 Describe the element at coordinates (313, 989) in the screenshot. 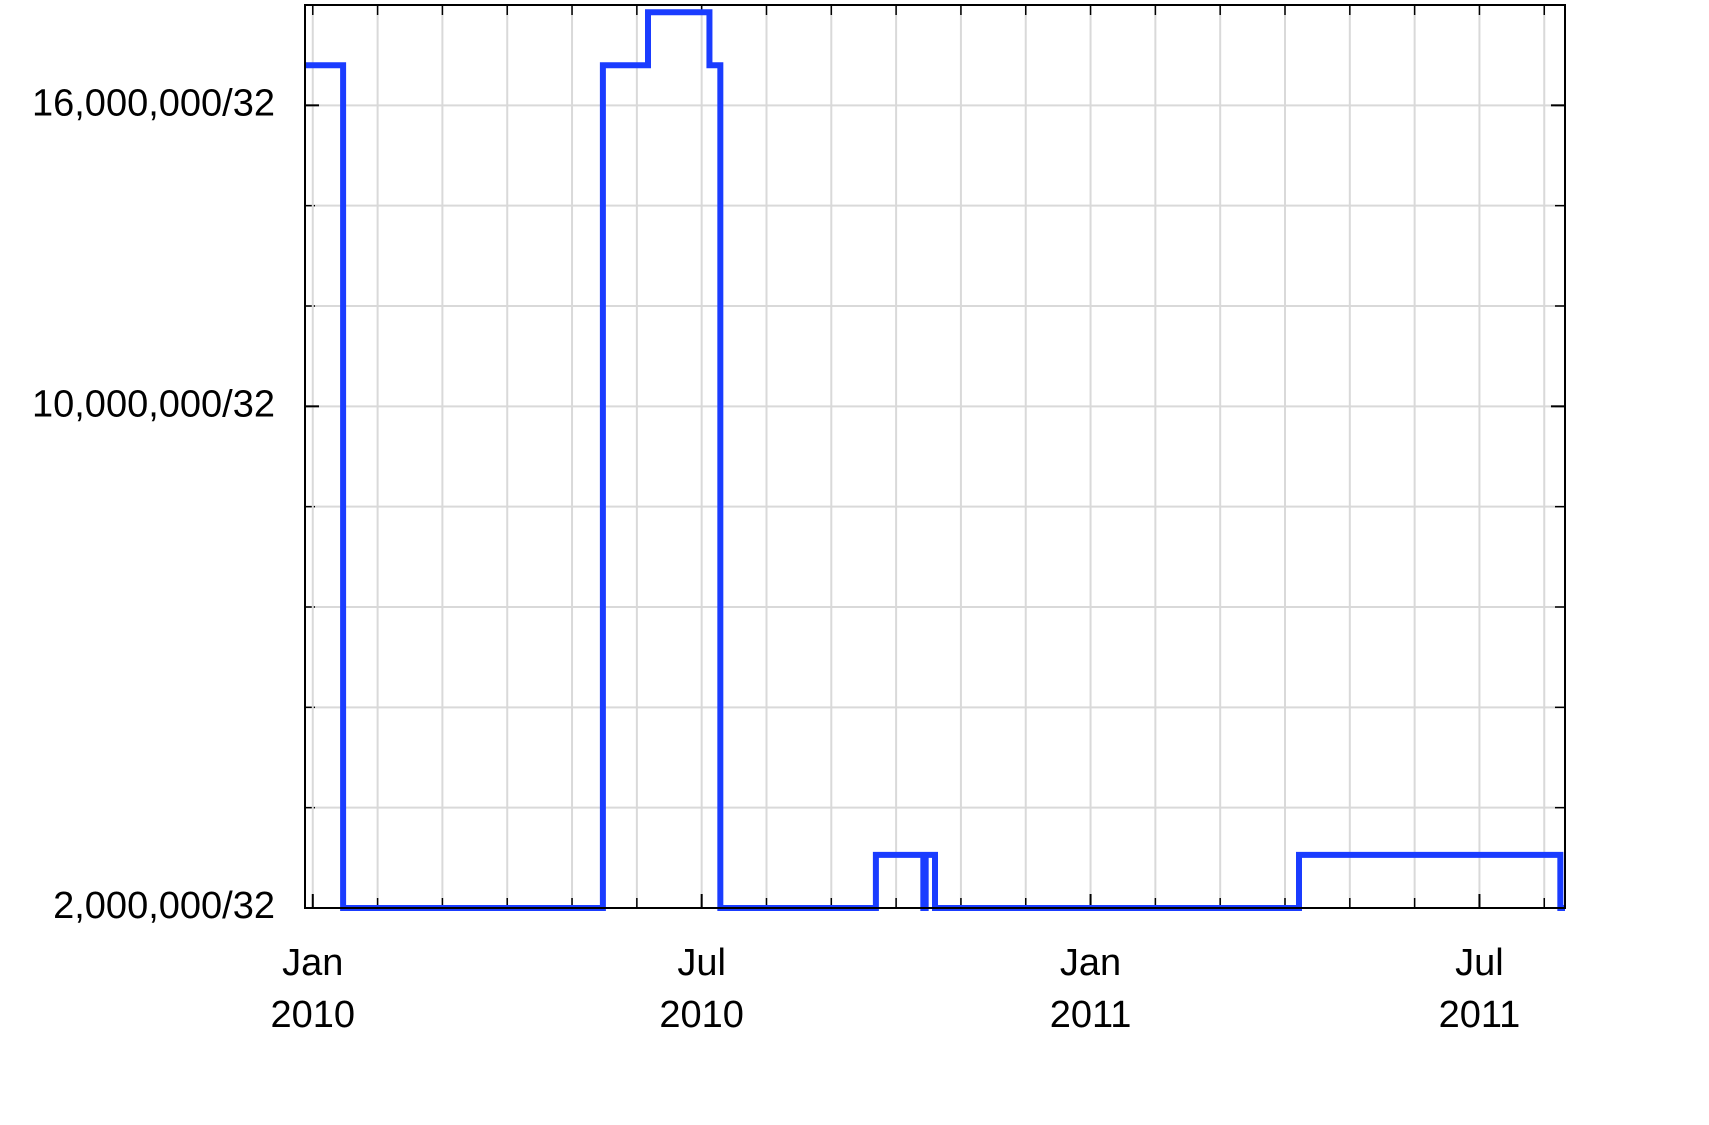

I see `x-tick-label: Jan 2010` at that location.